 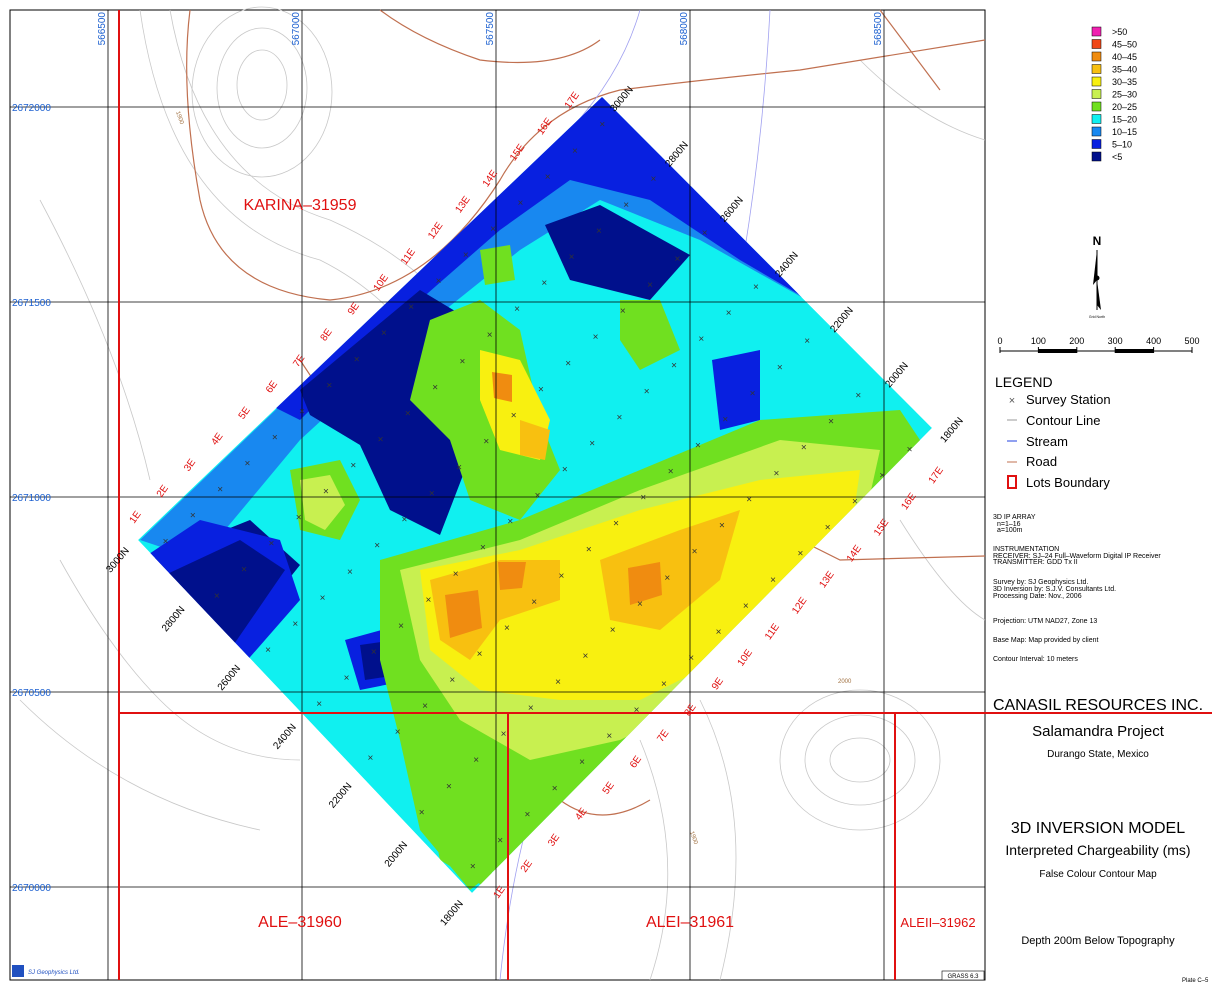 What do you see at coordinates (1035, 562) in the screenshot?
I see `note-line: TRANSMITTER: GDD Tx II` at bounding box center [1035, 562].